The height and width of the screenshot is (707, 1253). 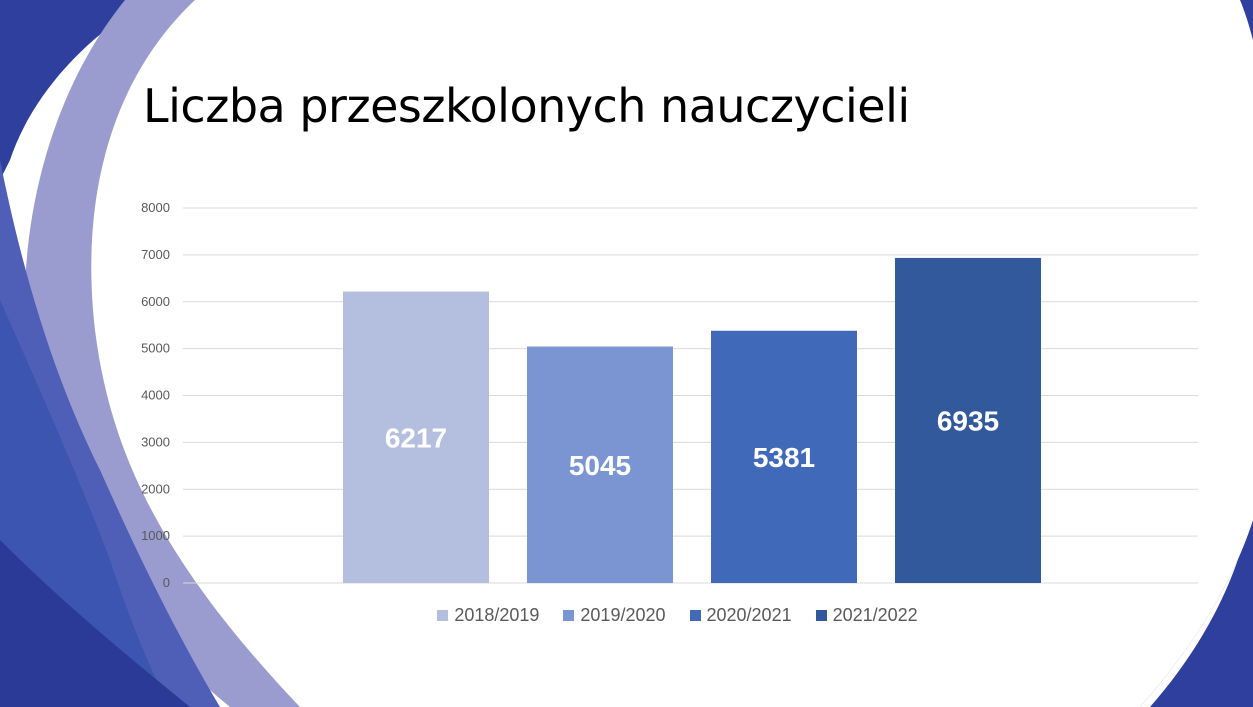 What do you see at coordinates (166, 582) in the screenshot?
I see `y-tick-label: 0` at bounding box center [166, 582].